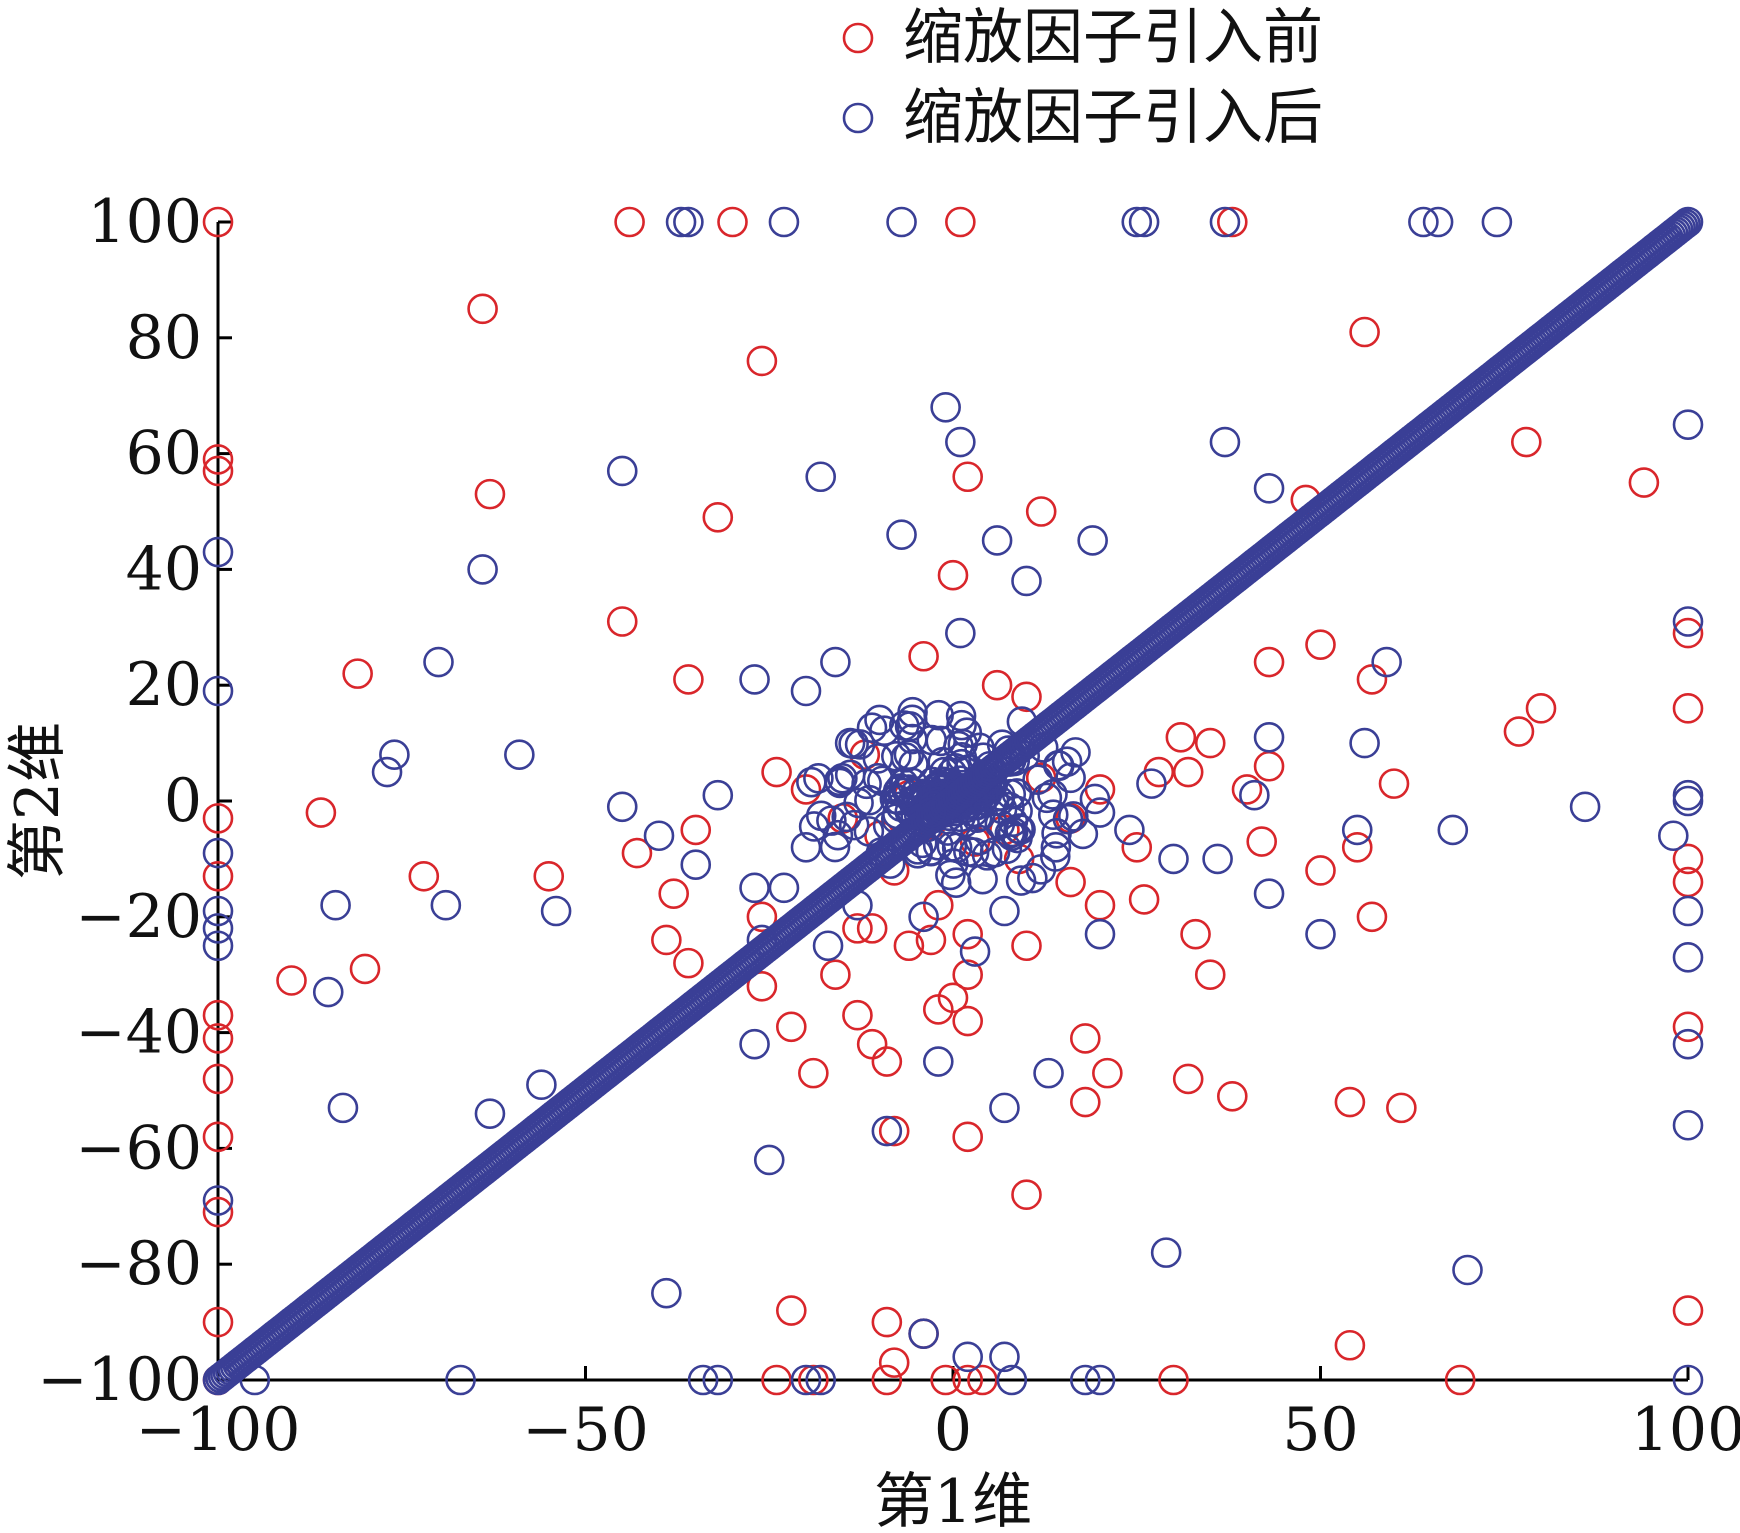 Image resolution: width=1740 pixels, height=1533 pixels. What do you see at coordinates (1685, 1430) in the screenshot?
I see `x-tick-label: 100` at bounding box center [1685, 1430].